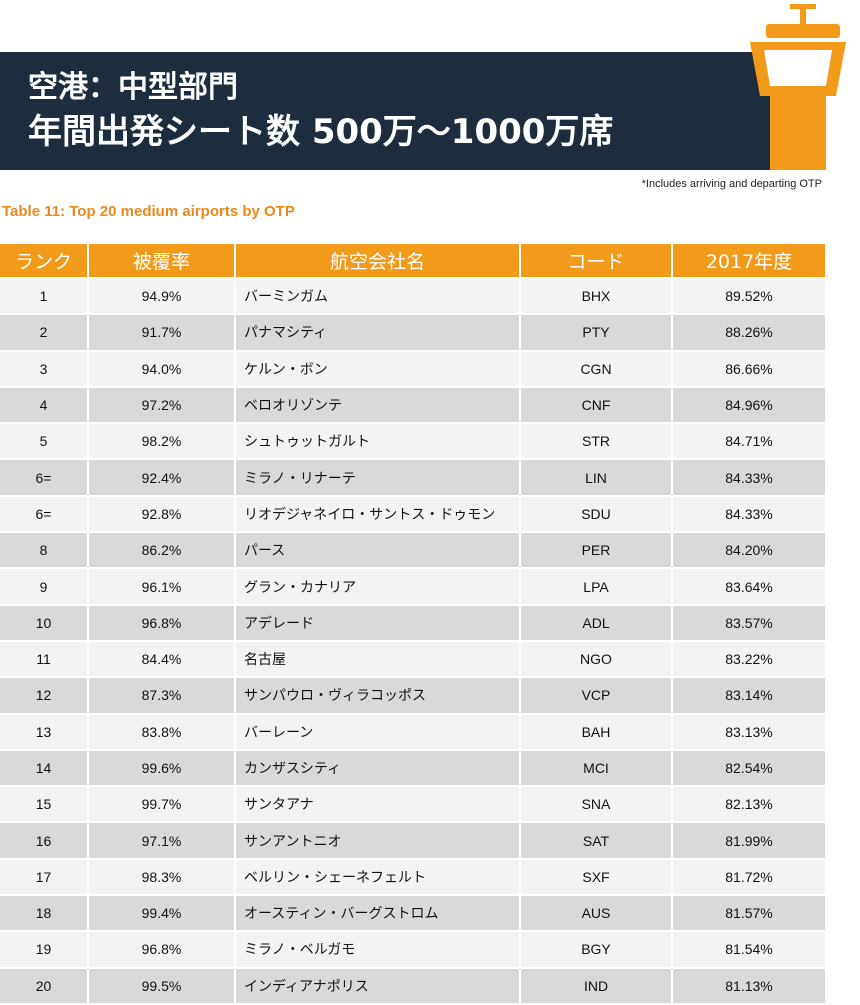 The width and height of the screenshot is (860, 1005). I want to click on code-cell: MCI, so click(596, 767).